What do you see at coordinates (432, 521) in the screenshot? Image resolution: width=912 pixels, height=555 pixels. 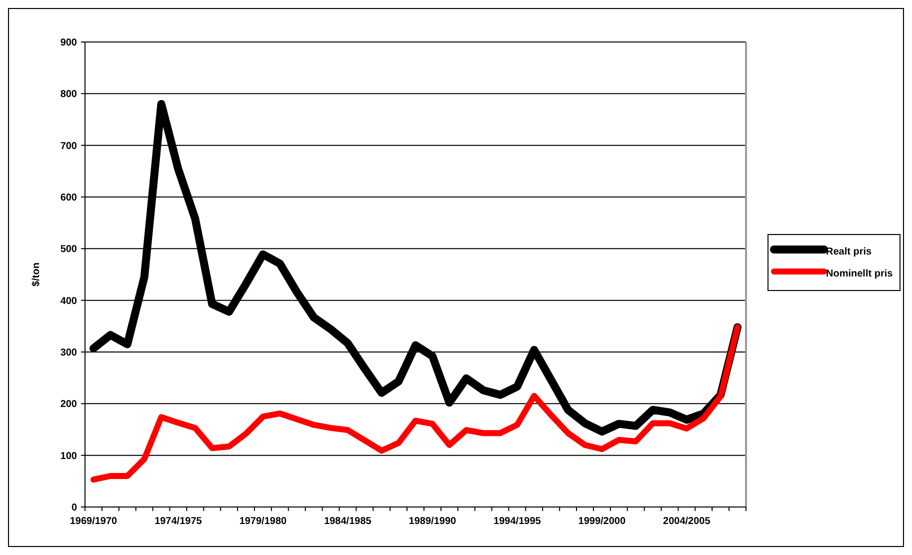 I see `x-tick-label: 1989/1990` at bounding box center [432, 521].